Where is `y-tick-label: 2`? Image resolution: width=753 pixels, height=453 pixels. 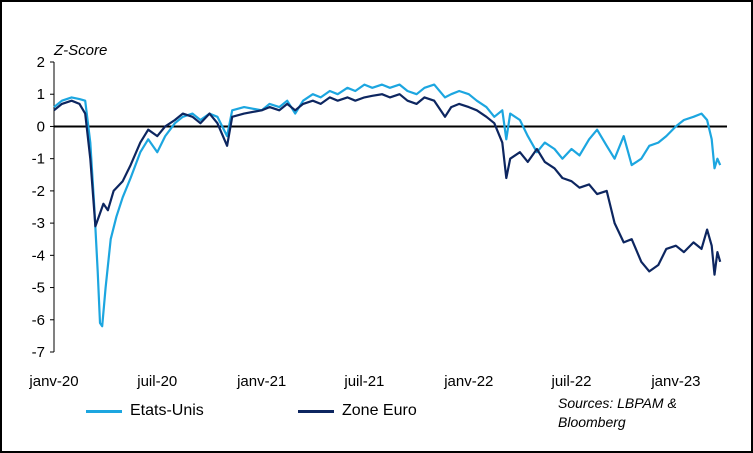 y-tick-label: 2 is located at coordinates (41, 62).